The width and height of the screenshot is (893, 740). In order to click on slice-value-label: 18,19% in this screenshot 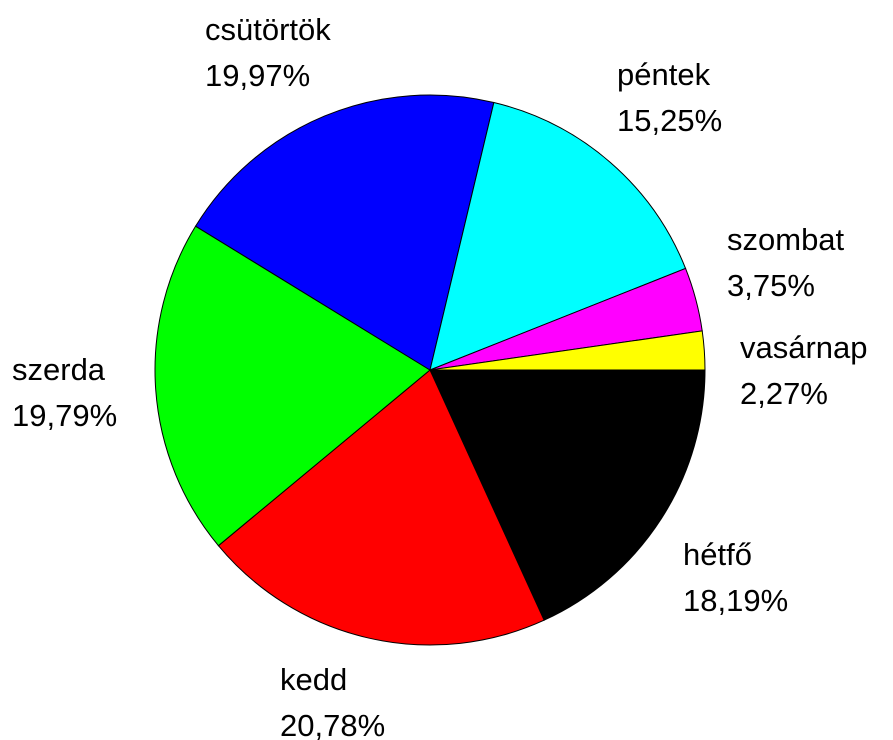, I will do `click(735, 600)`.